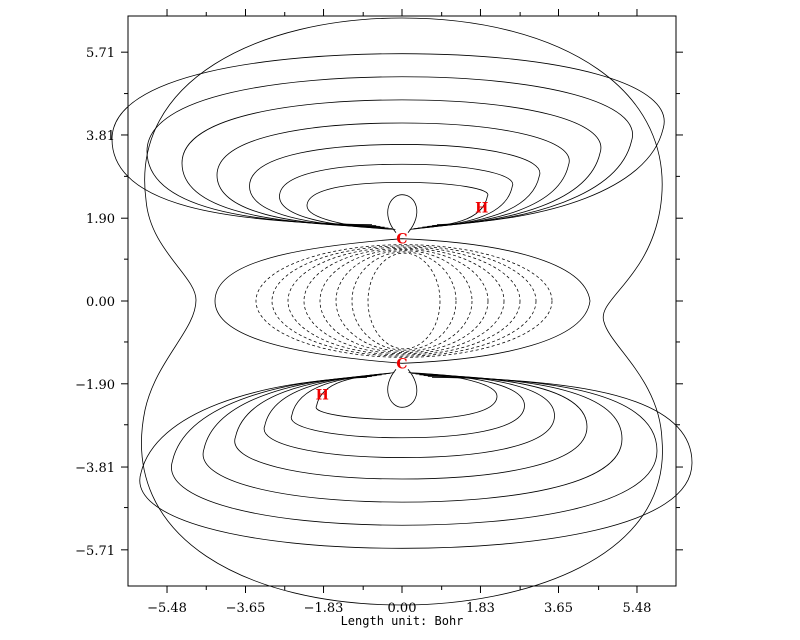  I want to click on contour-negative, so click(404, 301).